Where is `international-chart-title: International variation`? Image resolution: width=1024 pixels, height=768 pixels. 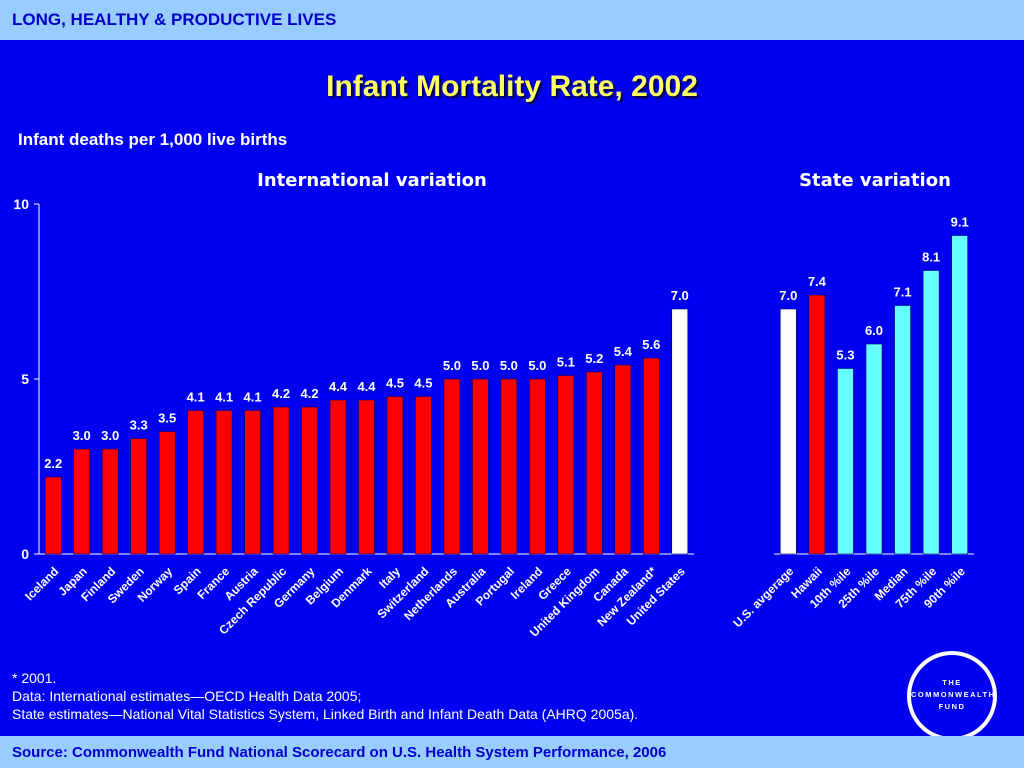
international-chart-title: International variation is located at coordinates (372, 180).